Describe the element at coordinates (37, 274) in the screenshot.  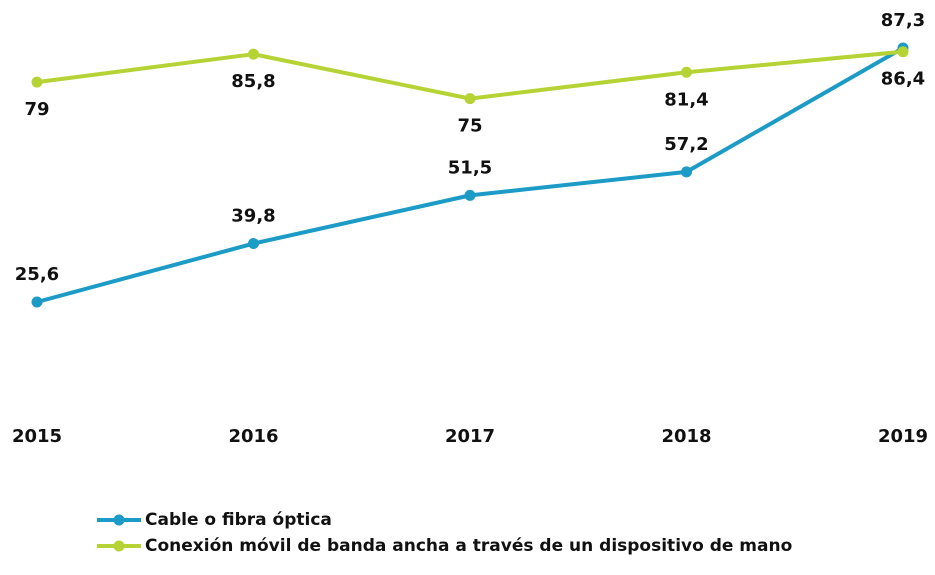
I see `data-label: 25,6` at that location.